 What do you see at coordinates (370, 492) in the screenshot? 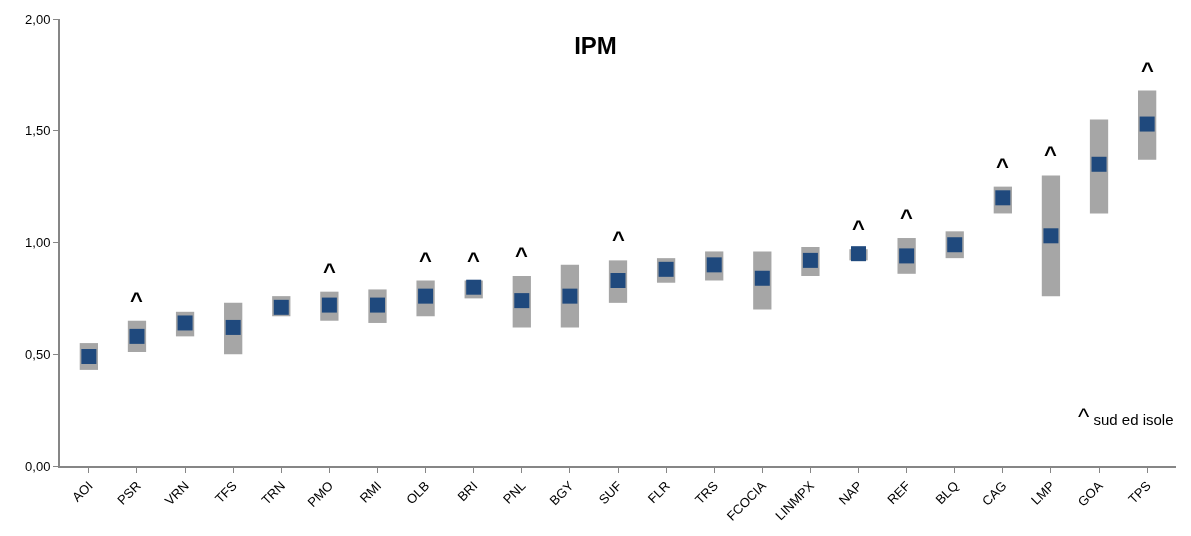
I see `x-tick-label: RMI` at bounding box center [370, 492].